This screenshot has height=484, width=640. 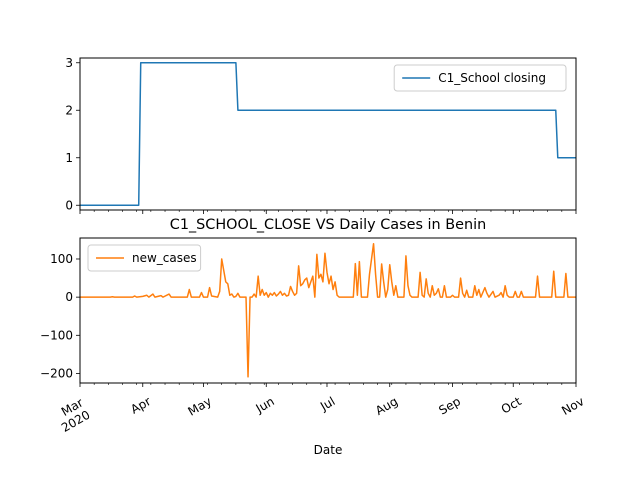 I want to click on y-tick-label: 100, so click(x=61, y=259).